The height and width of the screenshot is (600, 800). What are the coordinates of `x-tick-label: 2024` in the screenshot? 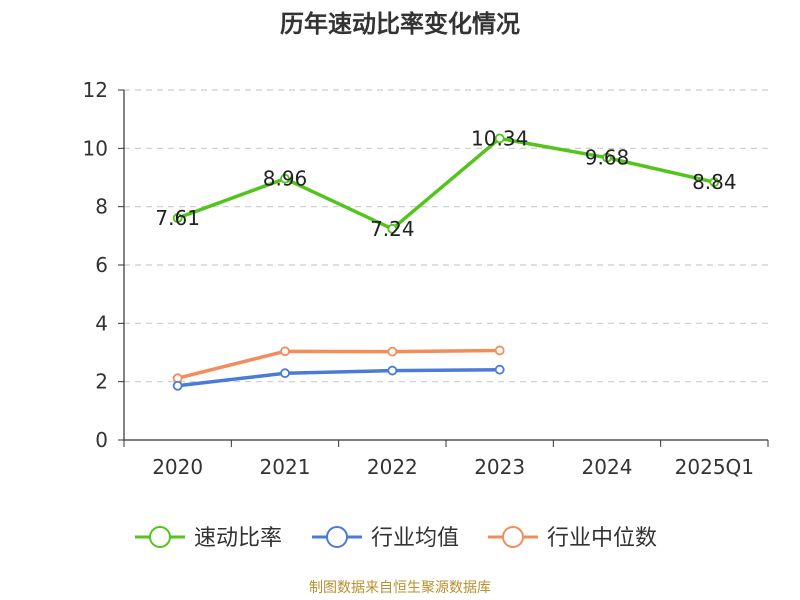 It's located at (607, 467).